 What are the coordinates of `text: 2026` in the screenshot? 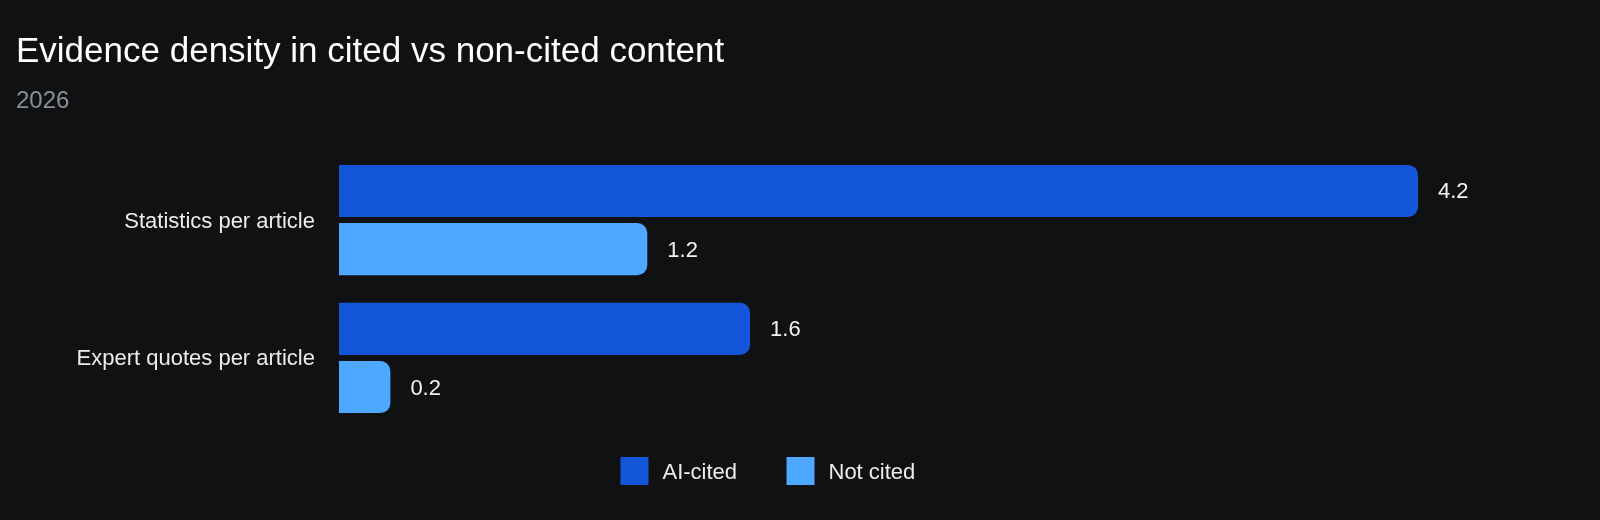 It's located at (43, 99).